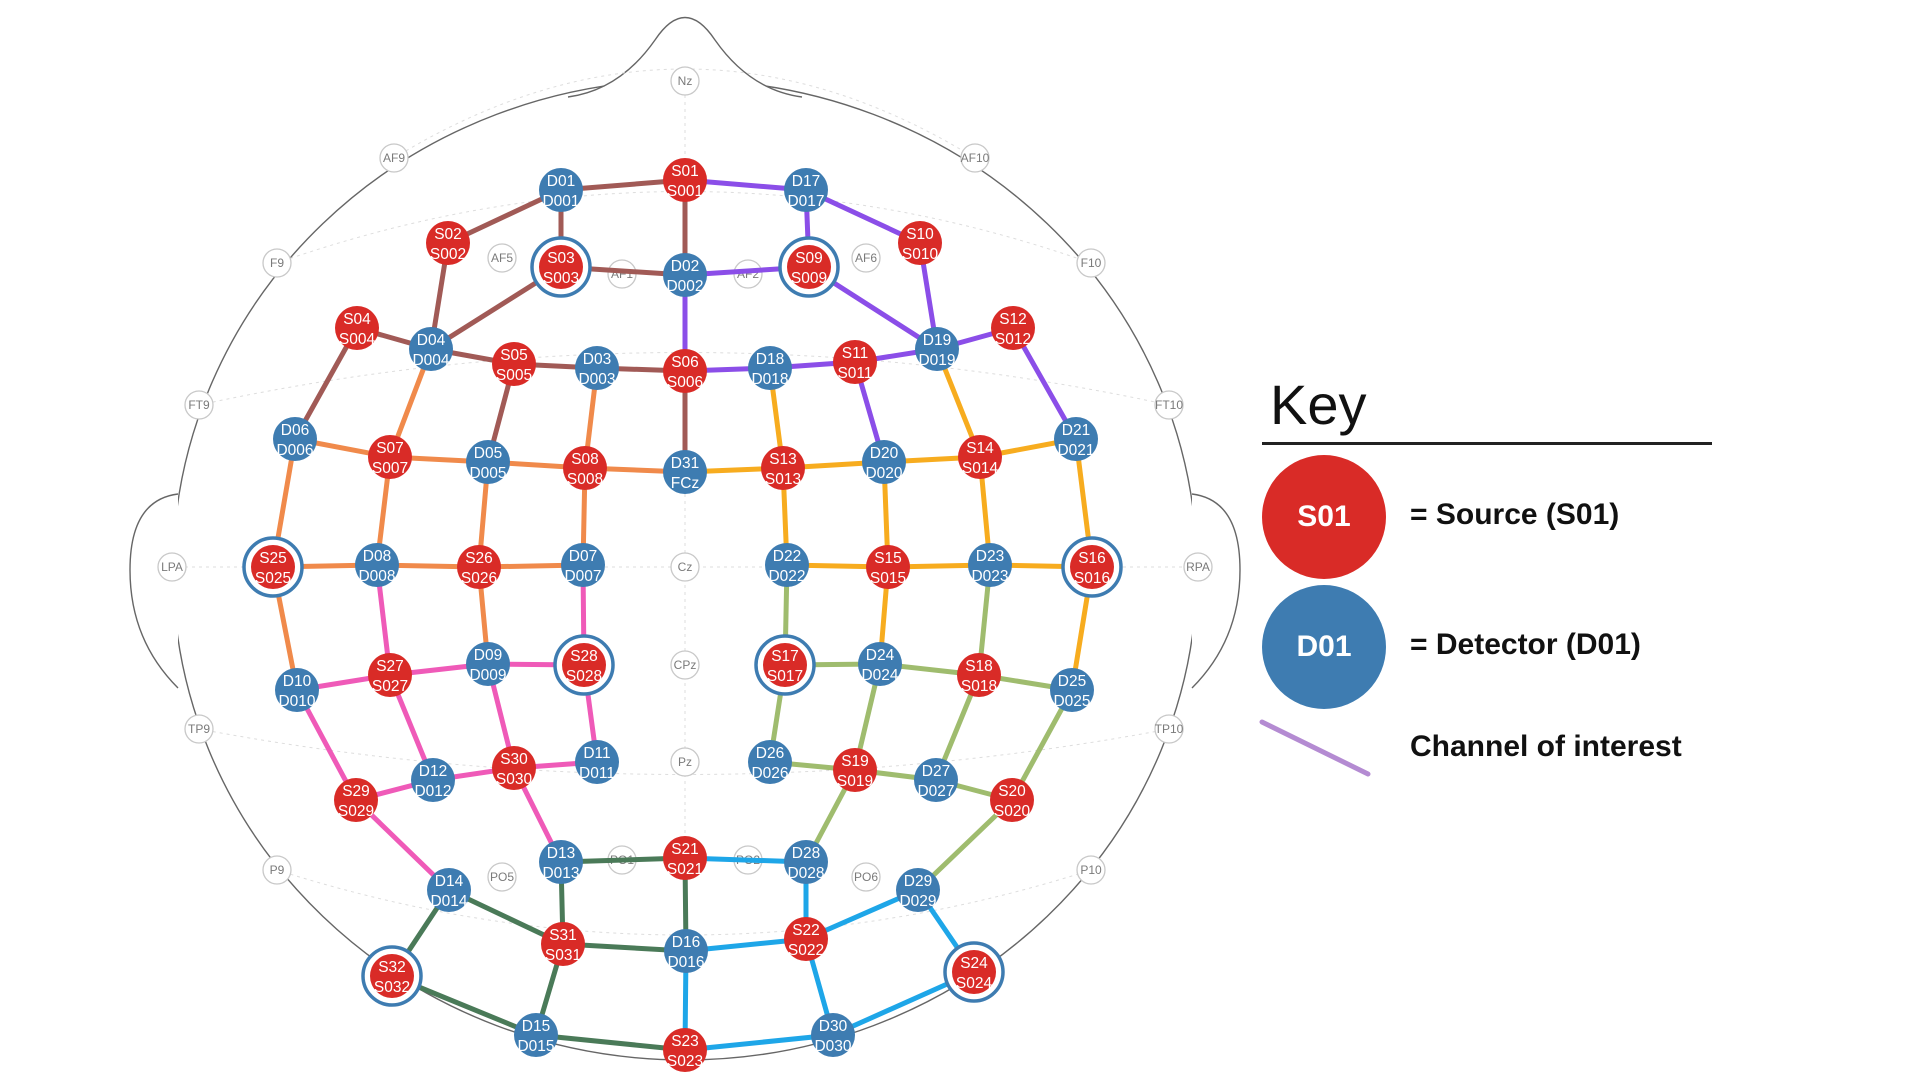 The image size is (1920, 1080). Describe the element at coordinates (488, 462) in the screenshot. I see `detector-d05: D05 D005` at that location.